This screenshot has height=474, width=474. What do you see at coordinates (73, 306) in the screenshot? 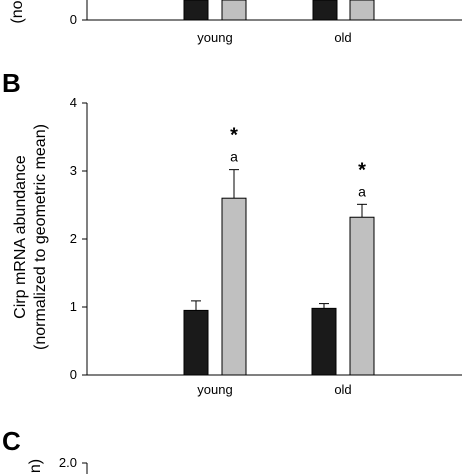
I see `y-tick-label: 1` at bounding box center [73, 306].